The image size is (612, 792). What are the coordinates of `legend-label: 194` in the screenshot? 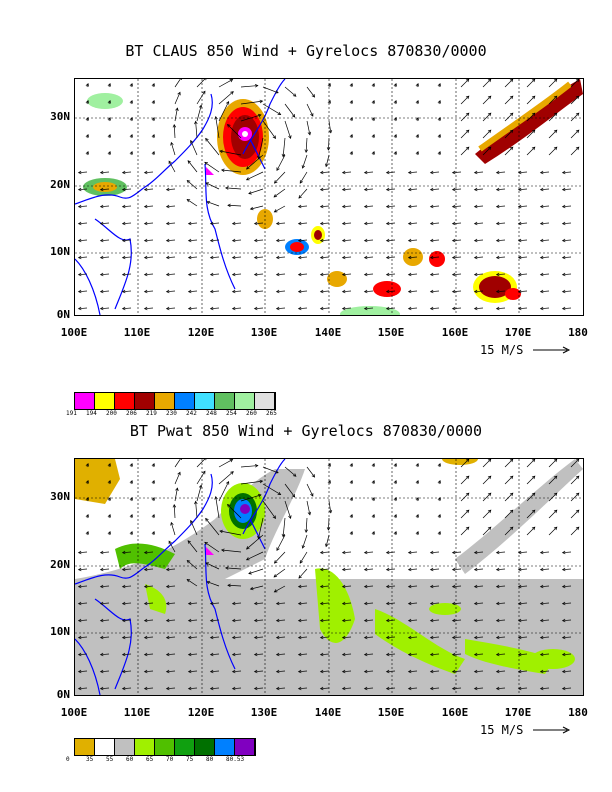 It's located at (91, 413).